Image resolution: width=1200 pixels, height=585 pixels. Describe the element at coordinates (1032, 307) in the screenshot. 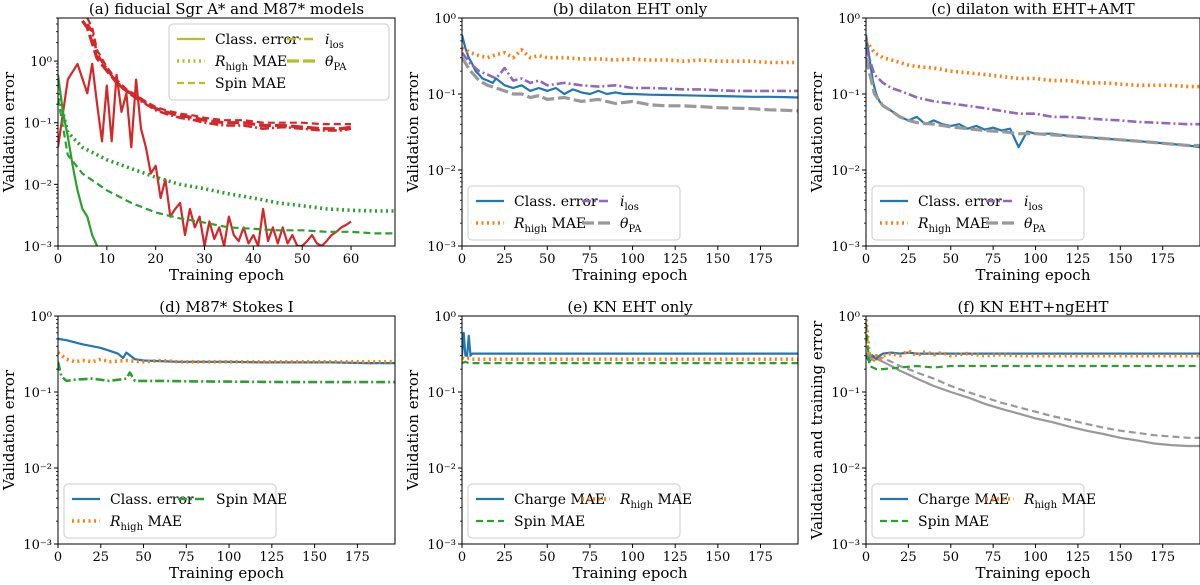

I see `panel-title: (f) KN EHT+ngEHT` at that location.